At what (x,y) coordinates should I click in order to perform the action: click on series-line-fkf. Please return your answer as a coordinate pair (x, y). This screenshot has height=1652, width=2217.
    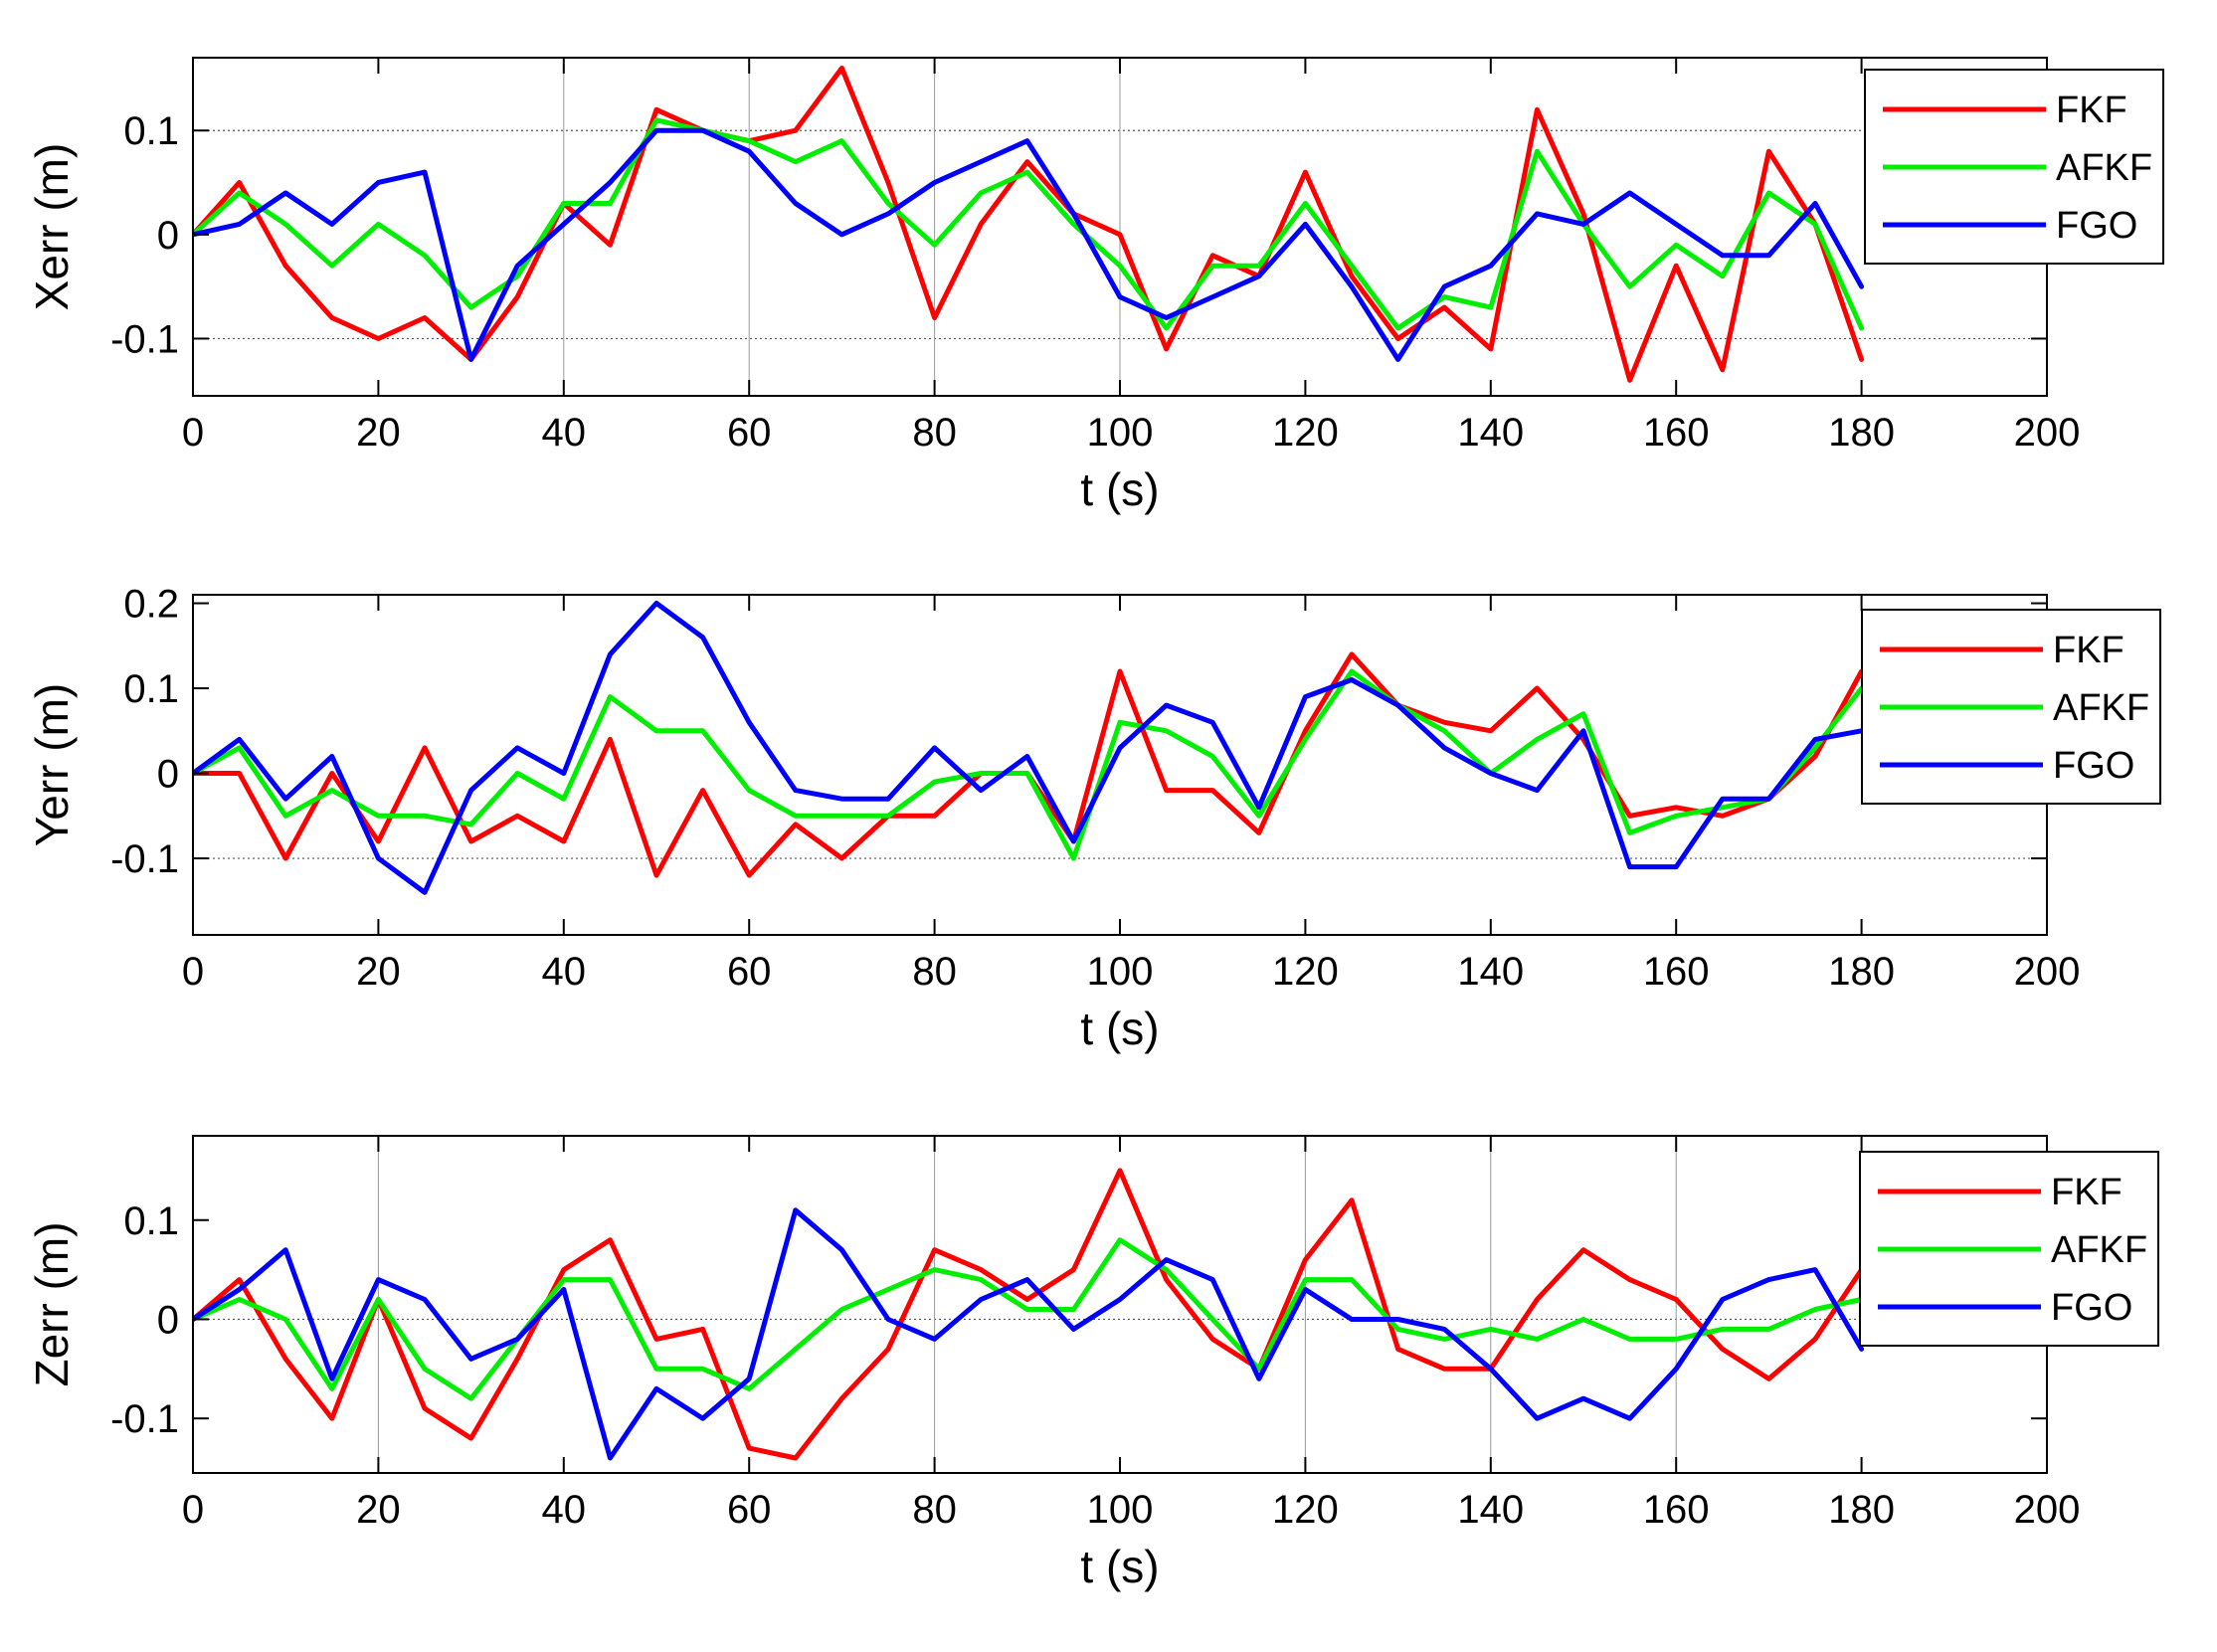
    Looking at the image, I should click on (1029, 1314).